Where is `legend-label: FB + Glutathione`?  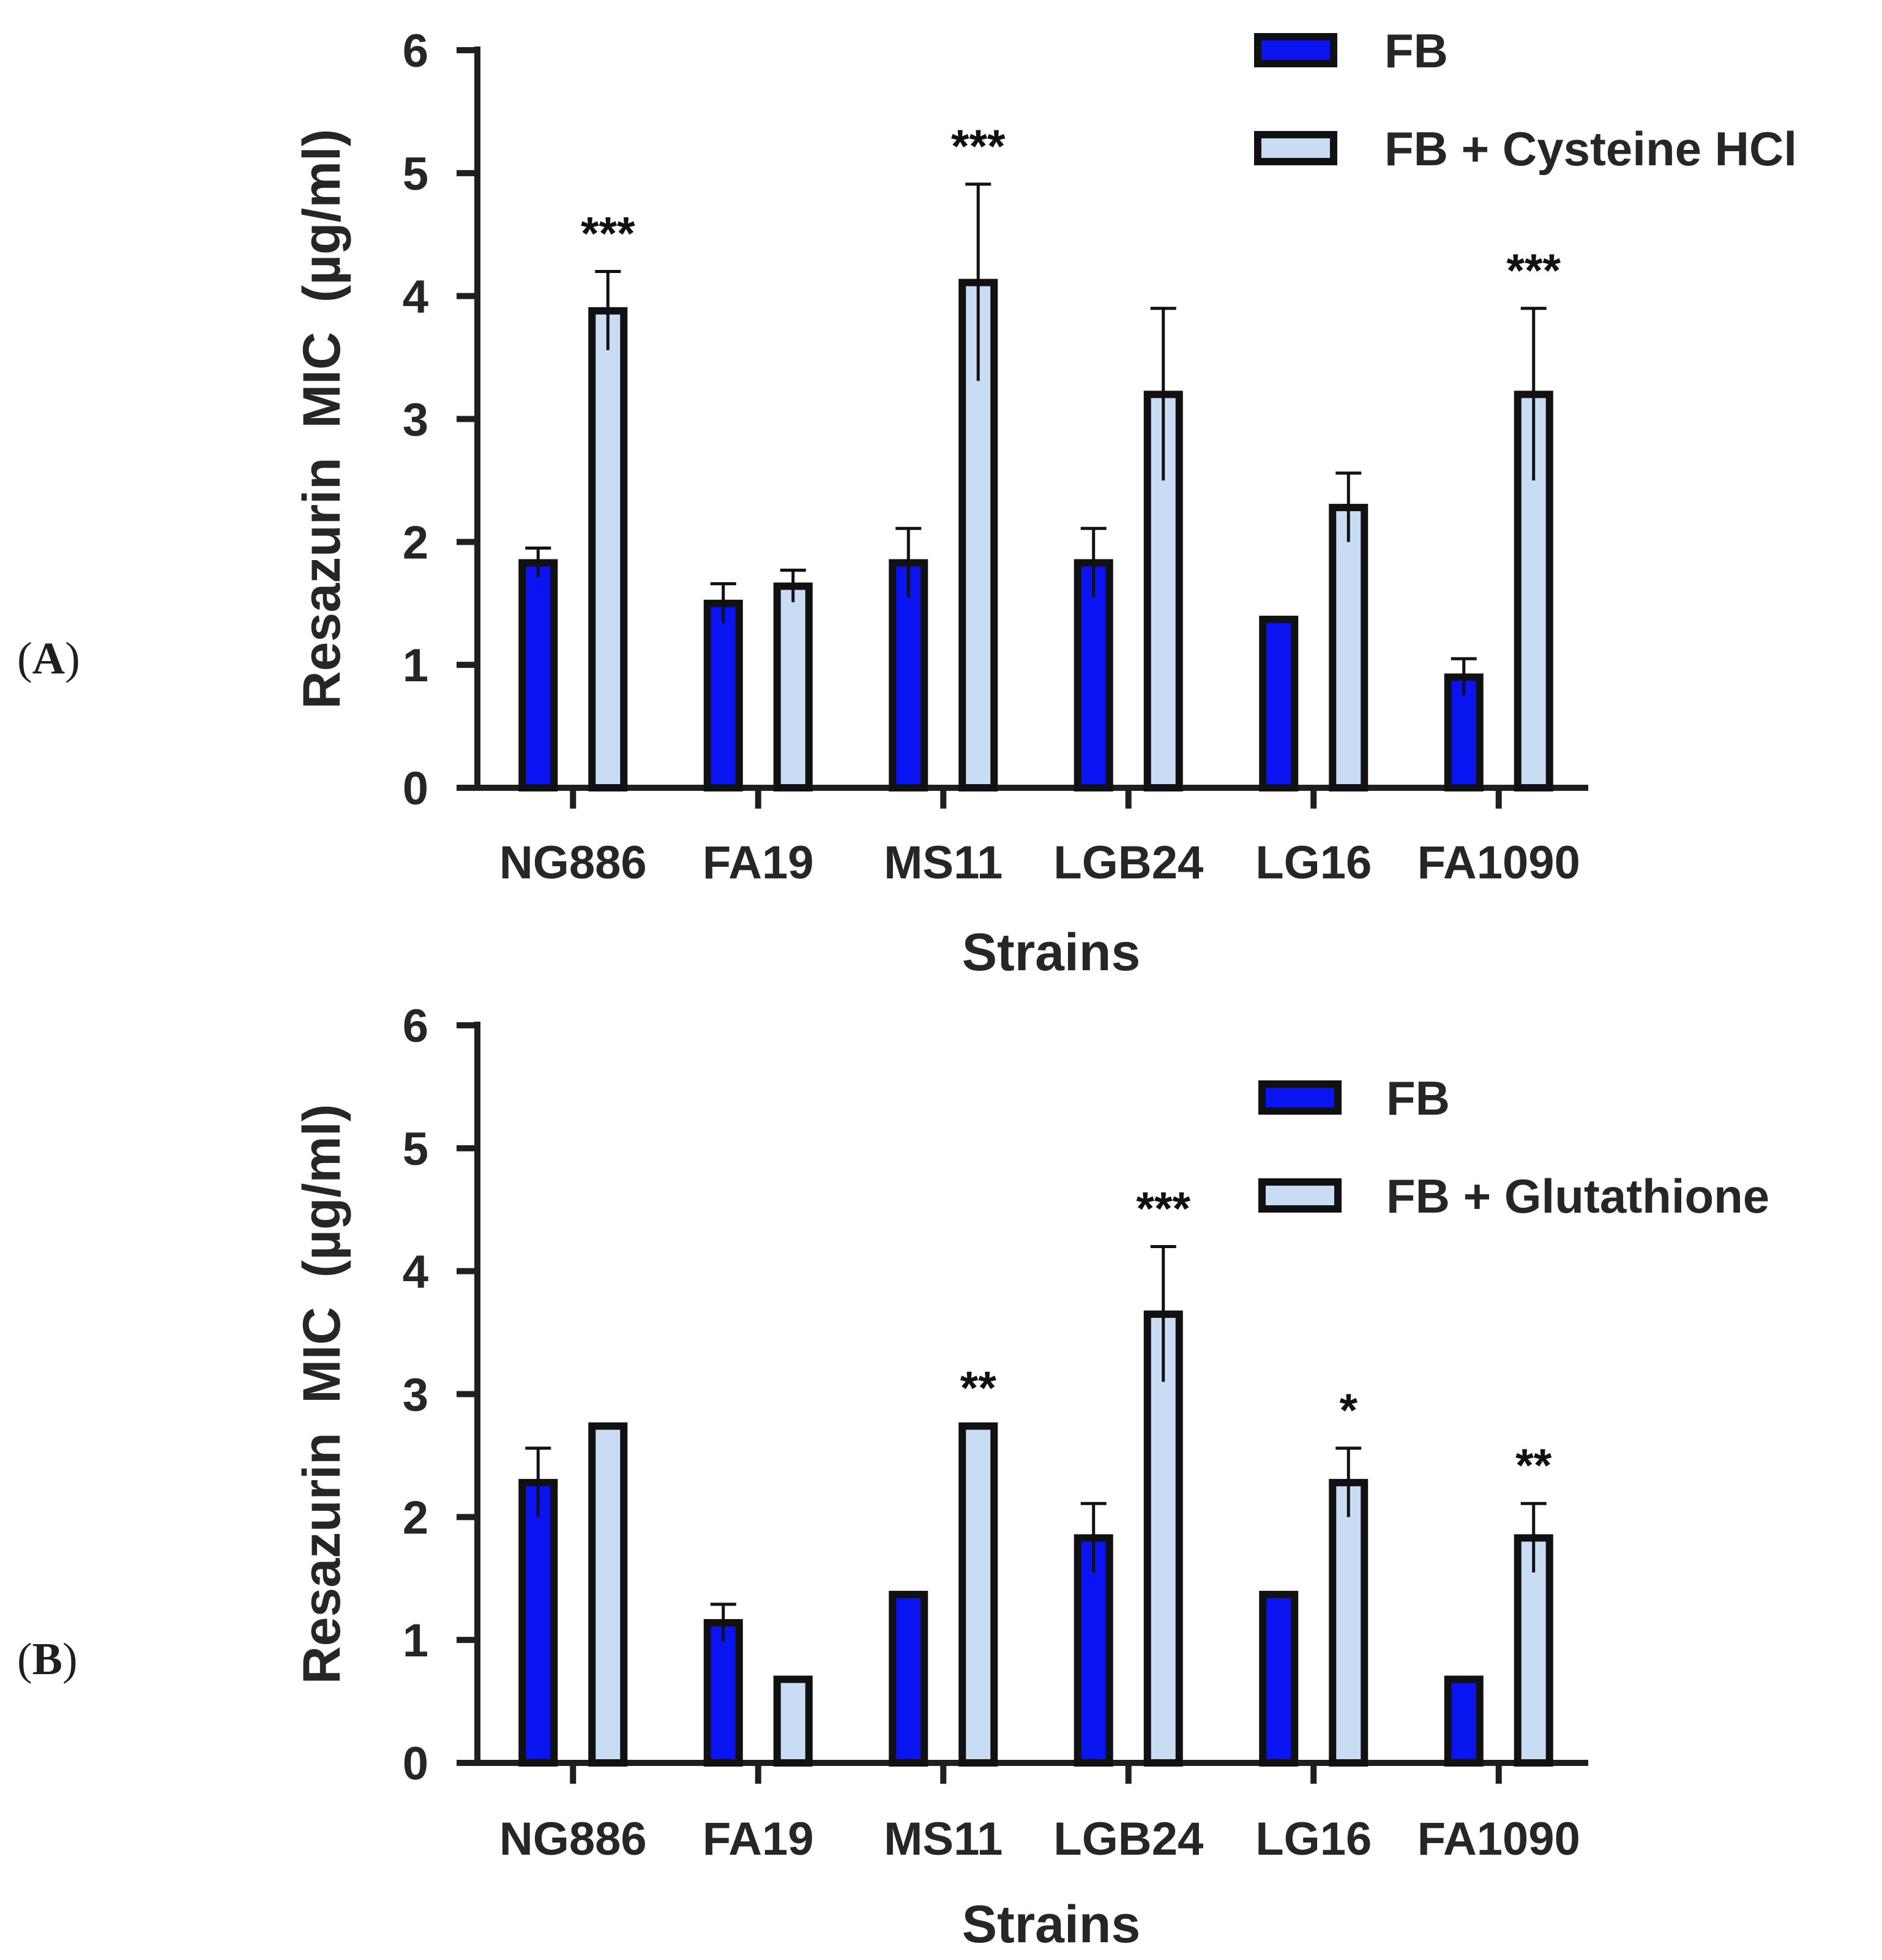 legend-label: FB + Glutathione is located at coordinates (1578, 1196).